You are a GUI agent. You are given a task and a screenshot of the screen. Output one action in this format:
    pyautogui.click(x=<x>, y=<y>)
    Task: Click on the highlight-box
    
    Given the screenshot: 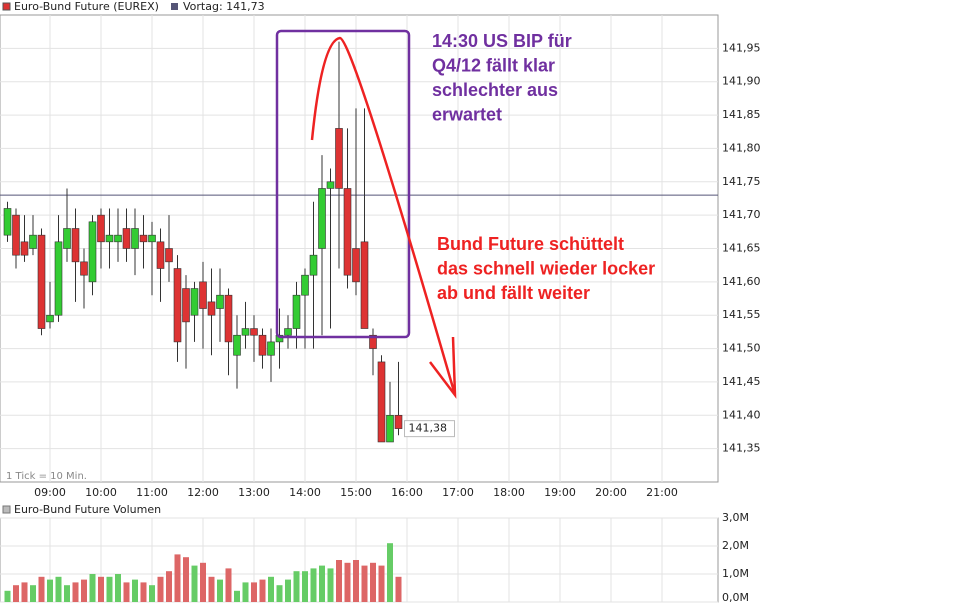 What is the action you would take?
    pyautogui.click(x=343, y=184)
    